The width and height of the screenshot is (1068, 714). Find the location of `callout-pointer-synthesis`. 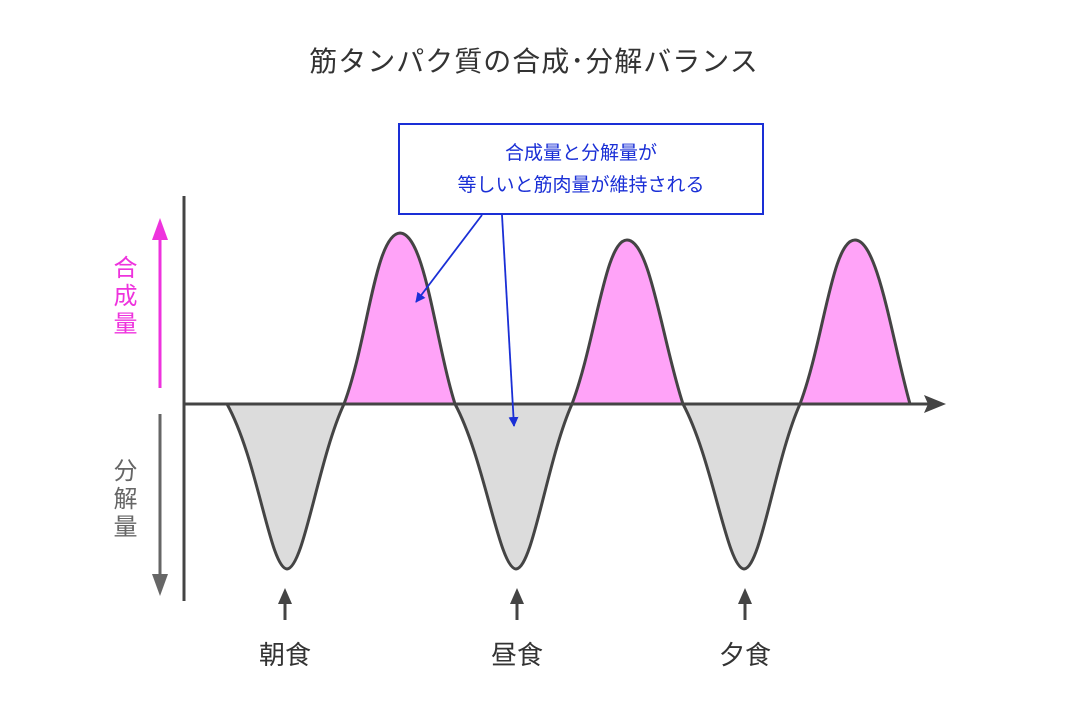

callout-pointer-synthesis is located at coordinates (449, 258).